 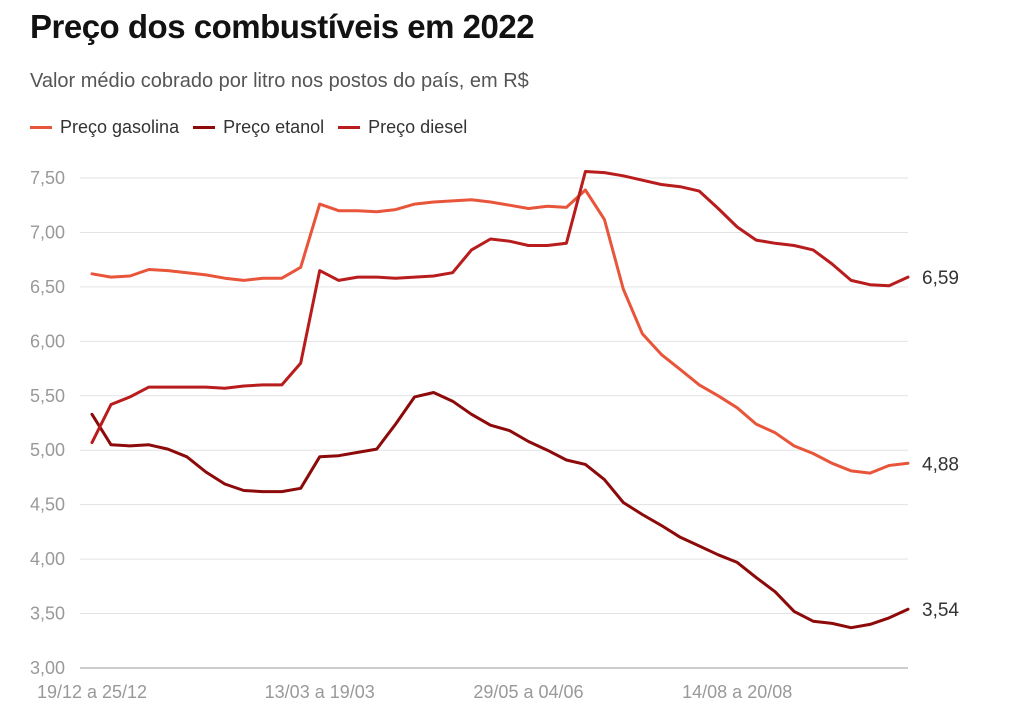 I want to click on y-tick-label: 7,50, so click(x=47, y=178).